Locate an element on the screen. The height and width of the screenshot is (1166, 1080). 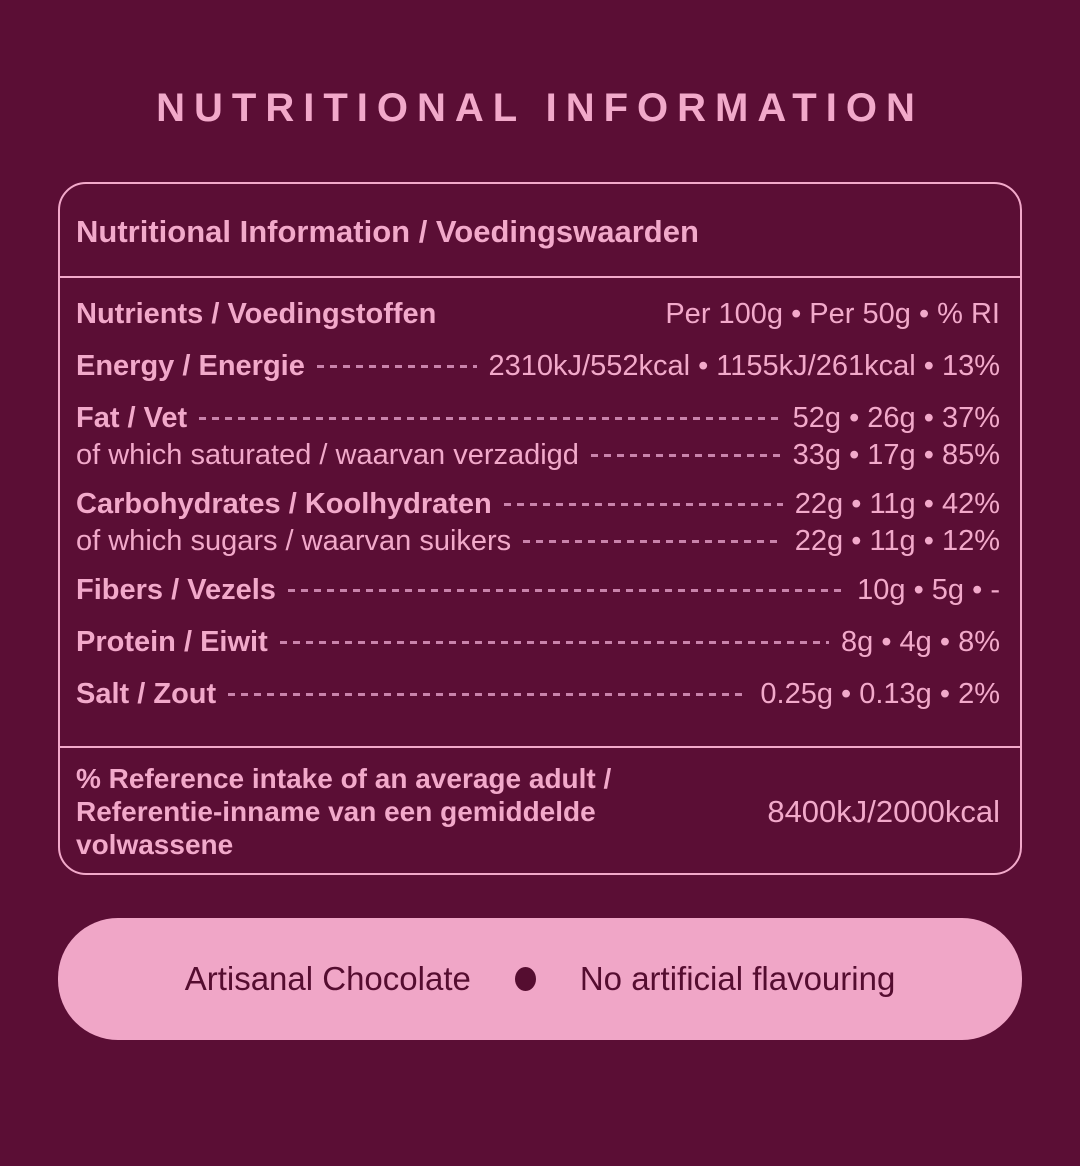
table-row-protein: Protein / Eiwit 8g • 4g • 8% is located at coordinates (538, 642).